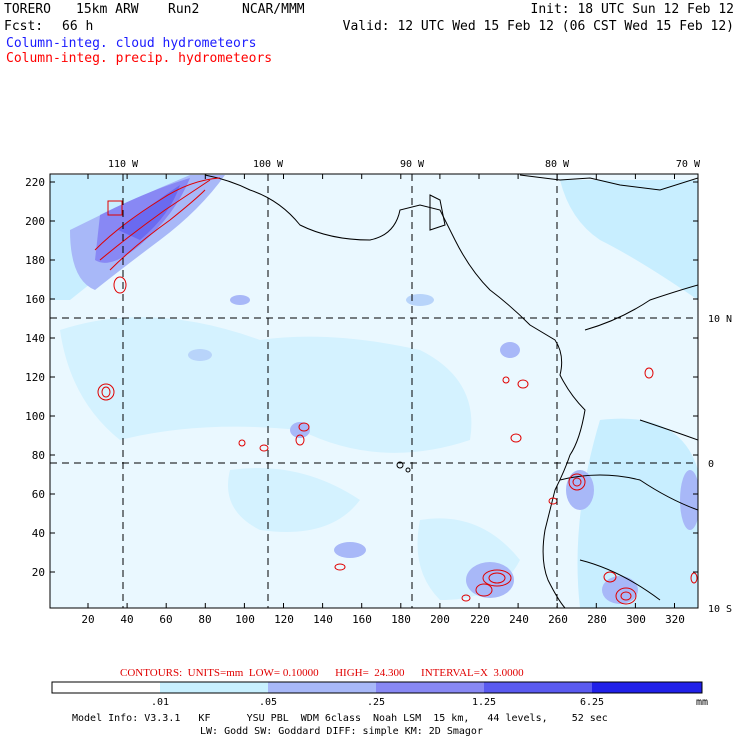 The width and height of the screenshot is (740, 740). I want to click on x-tick-label: 240, so click(519, 619).